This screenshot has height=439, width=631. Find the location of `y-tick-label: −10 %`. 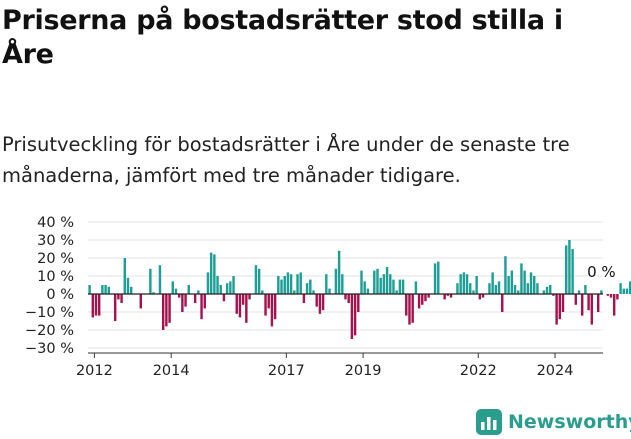

y-tick-label: −10 % is located at coordinates (49, 313).